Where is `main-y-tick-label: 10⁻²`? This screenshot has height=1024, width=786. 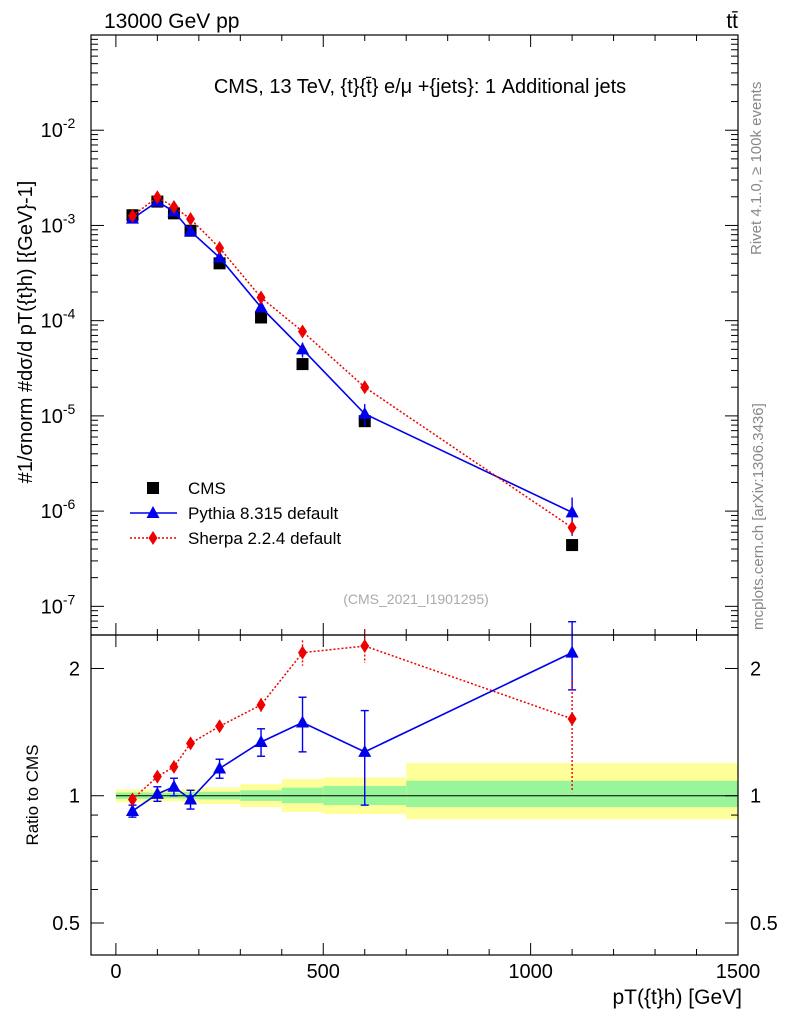 main-y-tick-label: 10⁻² is located at coordinates (58, 128).